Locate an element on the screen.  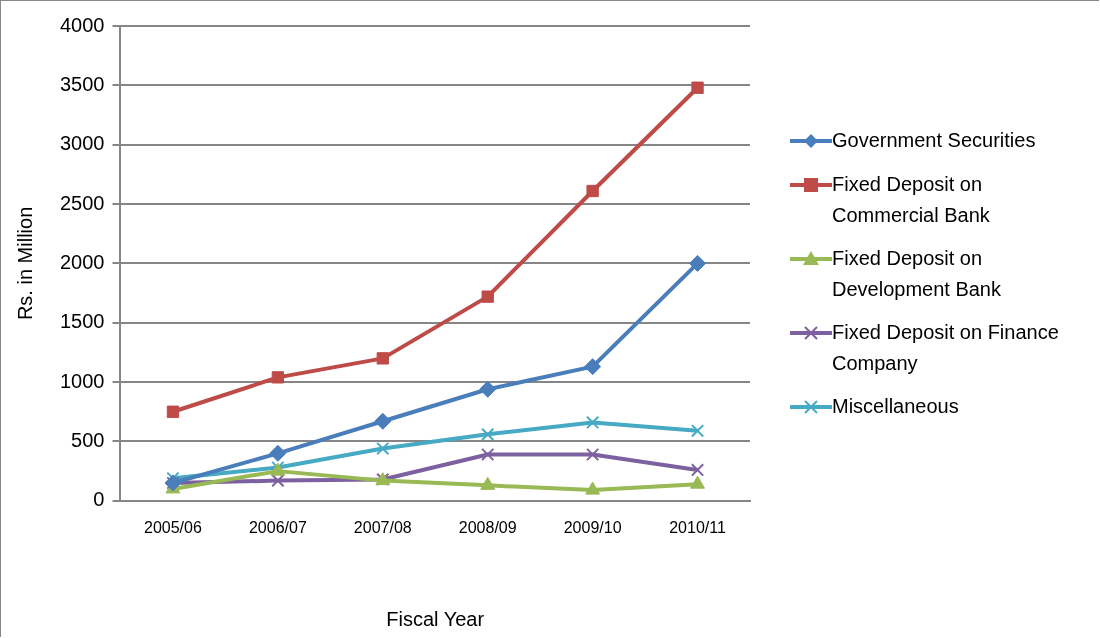
legend-label: Government Securities is located at coordinates (934, 140).